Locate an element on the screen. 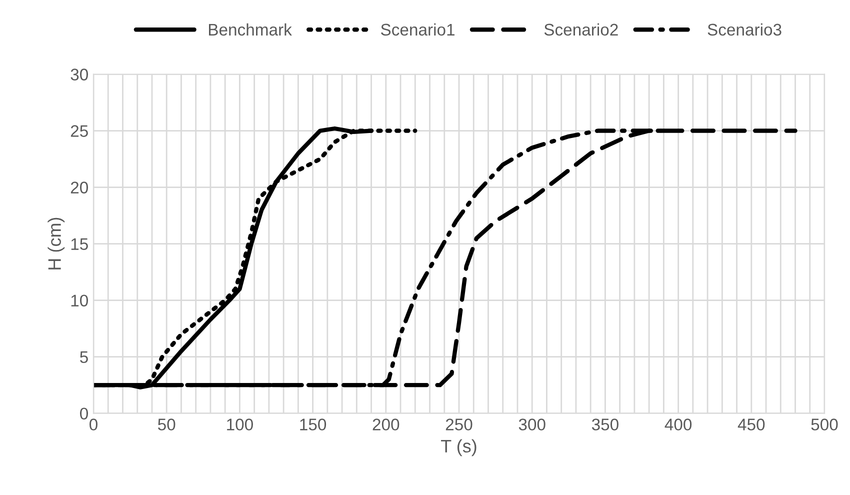 This screenshot has width=850, height=495. x-tick-label: 100 is located at coordinates (240, 424).